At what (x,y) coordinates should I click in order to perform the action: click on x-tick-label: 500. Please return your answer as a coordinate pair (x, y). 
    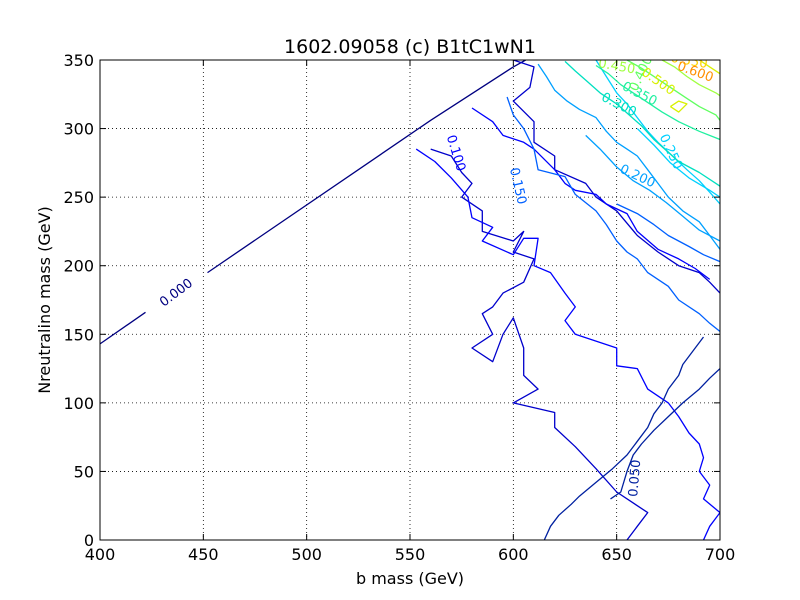
    Looking at the image, I should click on (306, 554).